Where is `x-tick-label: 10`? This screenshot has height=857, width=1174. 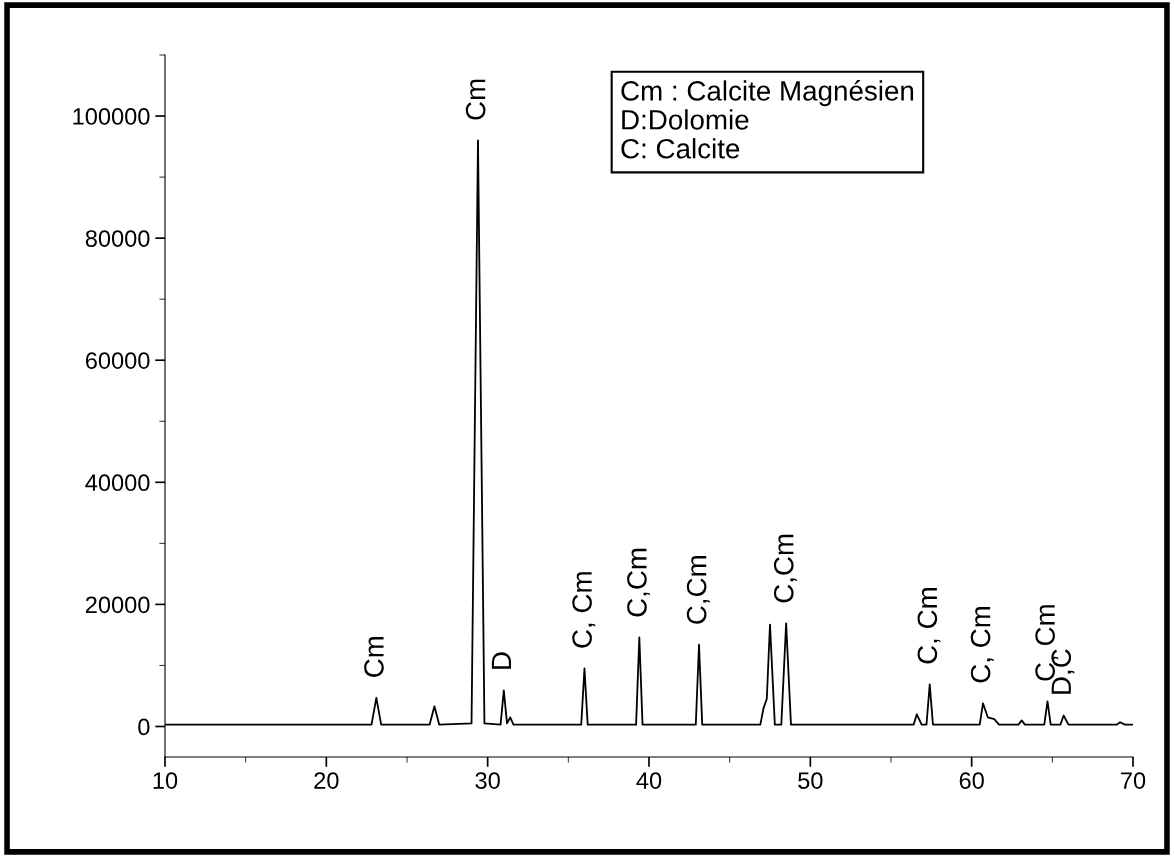
x-tick-label: 10 is located at coordinates (165, 780).